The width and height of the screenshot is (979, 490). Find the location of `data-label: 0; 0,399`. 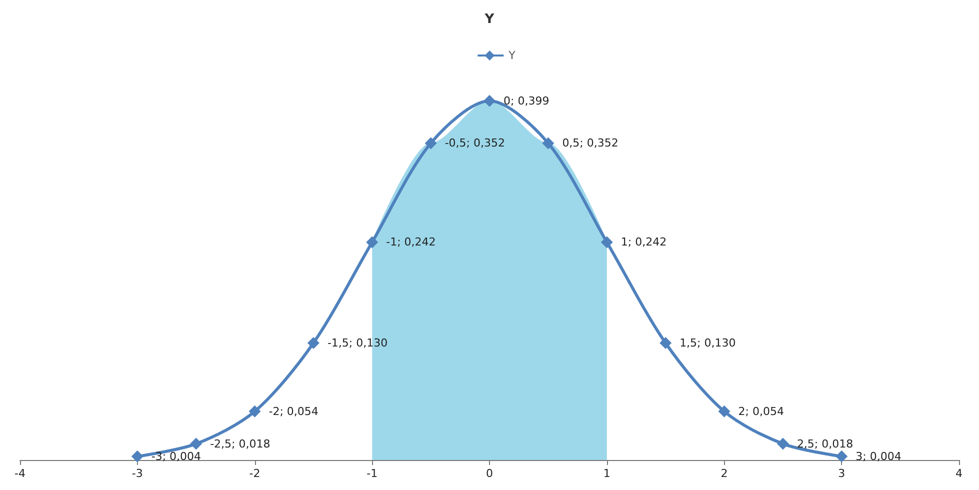

data-label: 0; 0,399 is located at coordinates (527, 101).